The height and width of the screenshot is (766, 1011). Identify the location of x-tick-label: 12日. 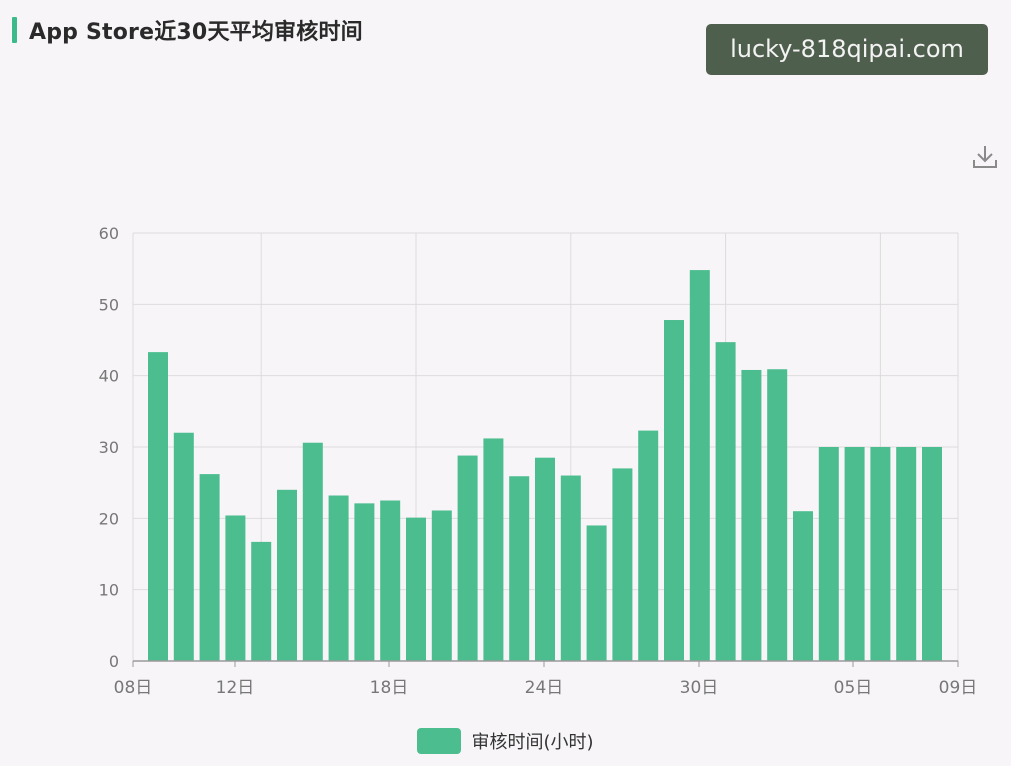
(235, 688).